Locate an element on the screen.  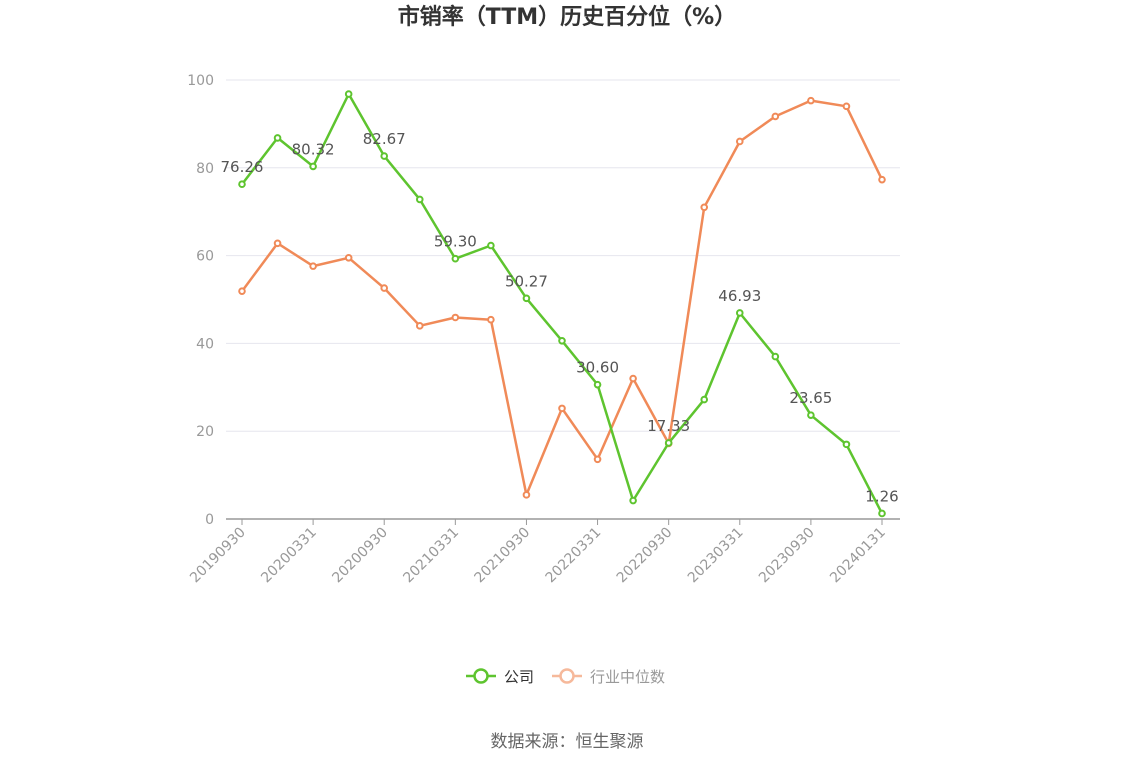
x-tick-label: 20210930 is located at coordinates (503, 556).